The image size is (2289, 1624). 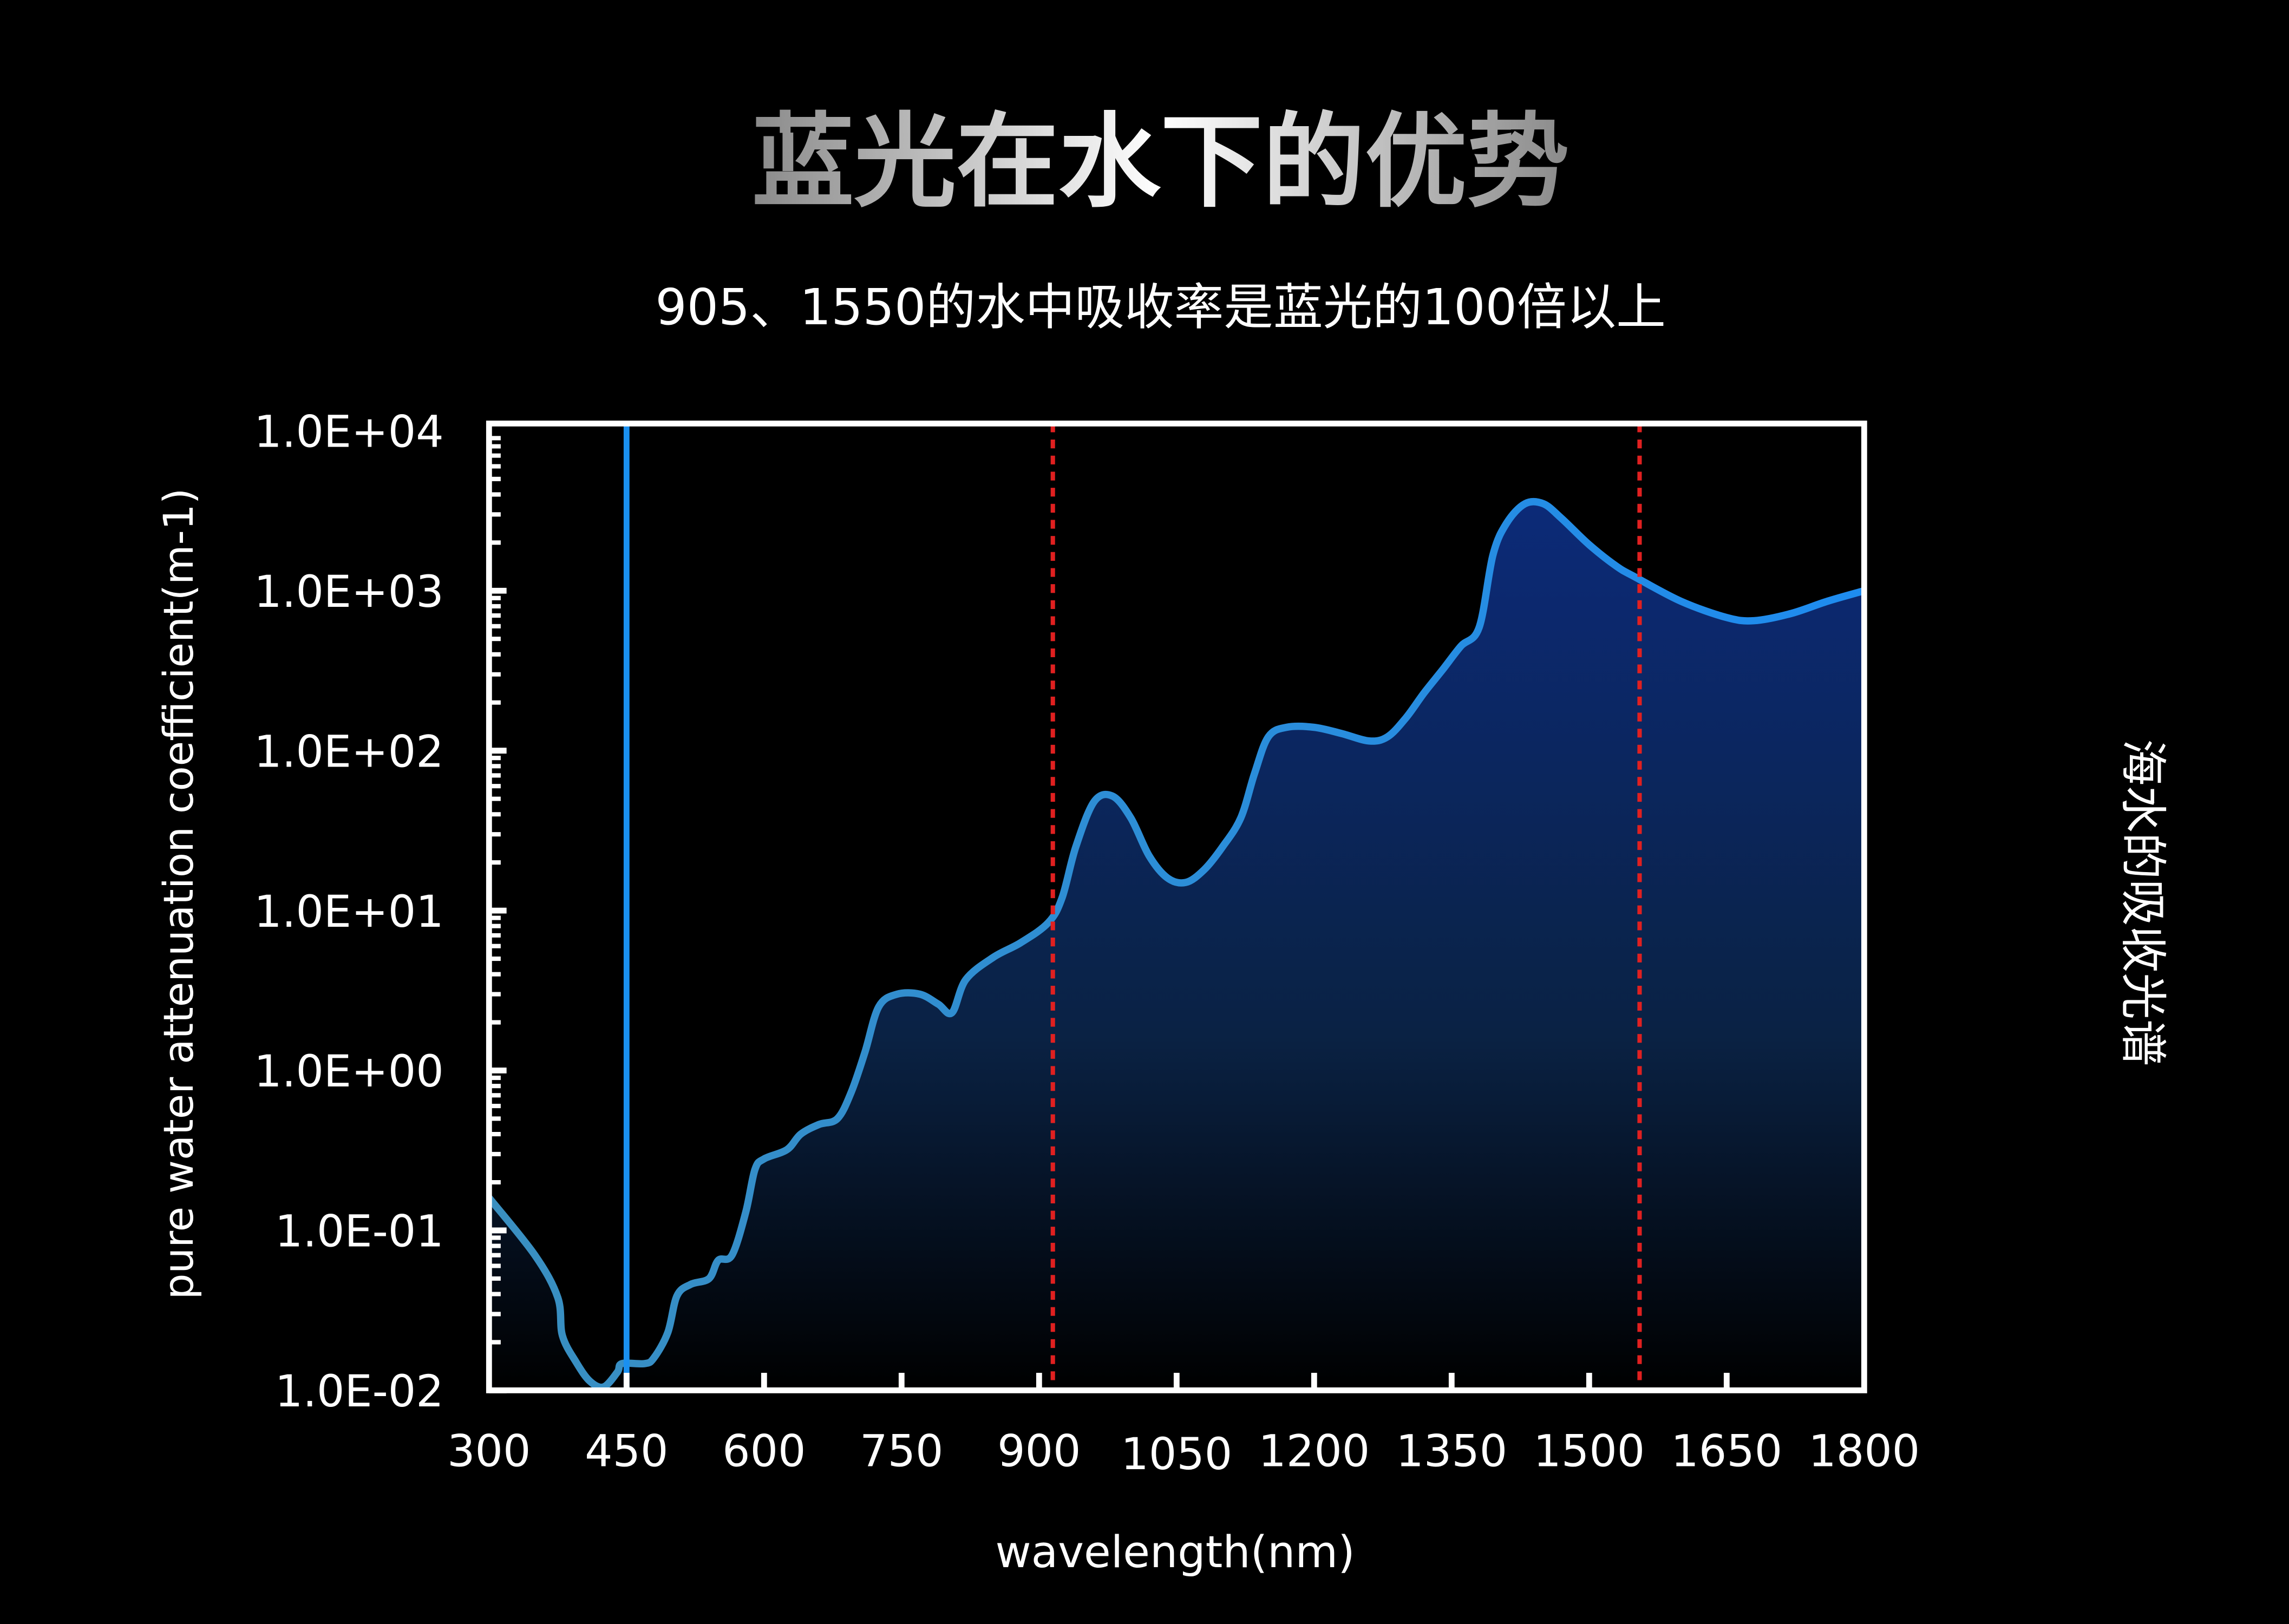 I want to click on y-tick-label: 1.0E+00, so click(x=348, y=1071).